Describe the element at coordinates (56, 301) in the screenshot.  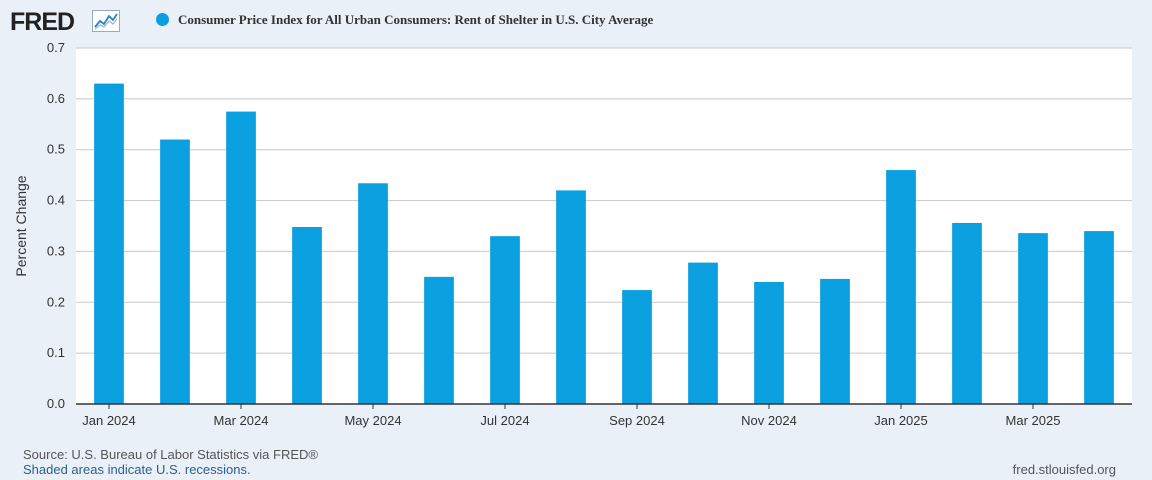
I see `y-tick-label: 0.2` at that location.